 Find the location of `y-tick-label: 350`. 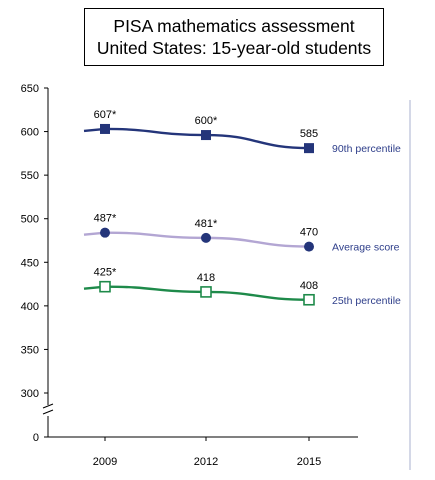

y-tick-label: 350 is located at coordinates (30, 350).